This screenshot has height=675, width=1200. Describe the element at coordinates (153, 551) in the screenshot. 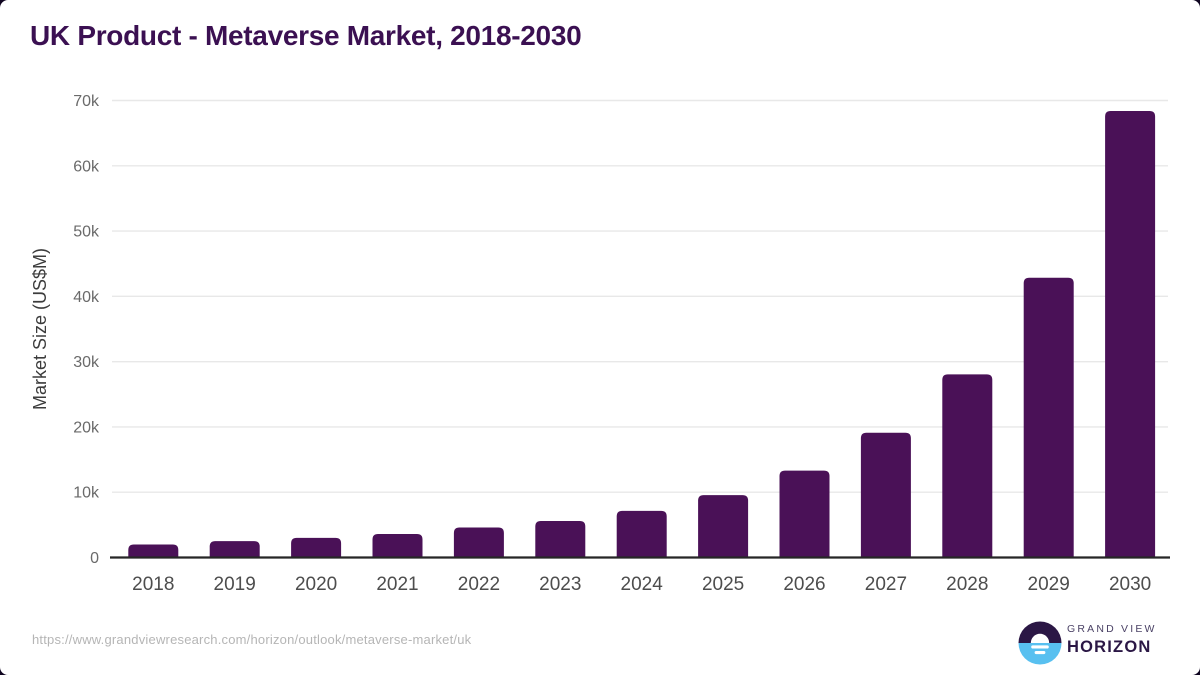

I see `bar-2018` at that location.